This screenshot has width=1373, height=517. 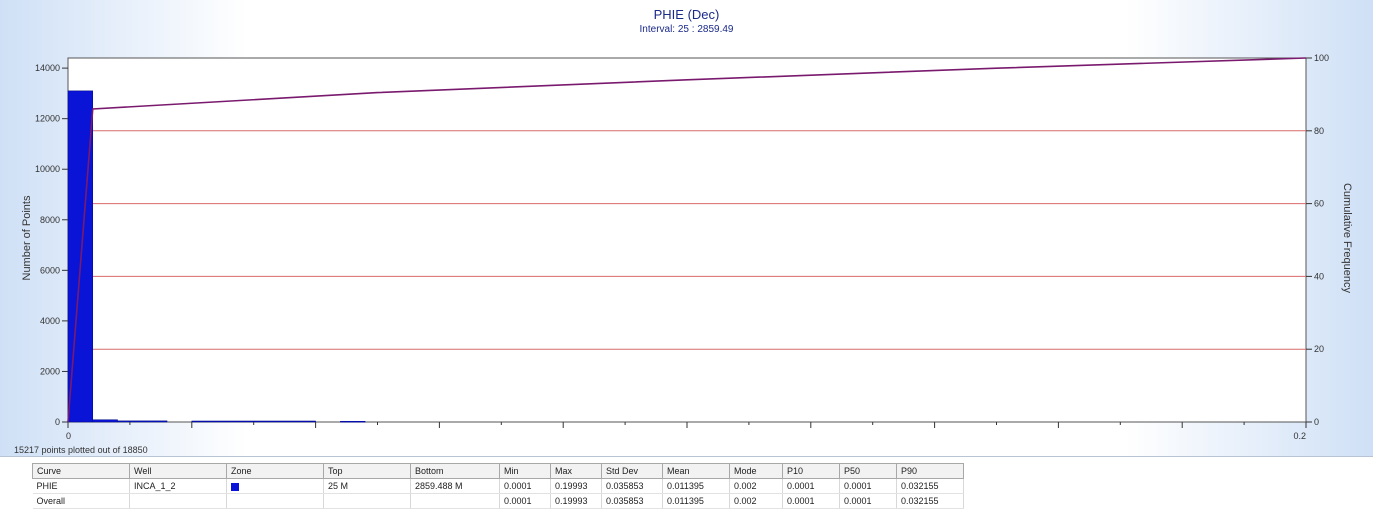 What do you see at coordinates (455, 471) in the screenshot?
I see `column-header: Bottom` at bounding box center [455, 471].